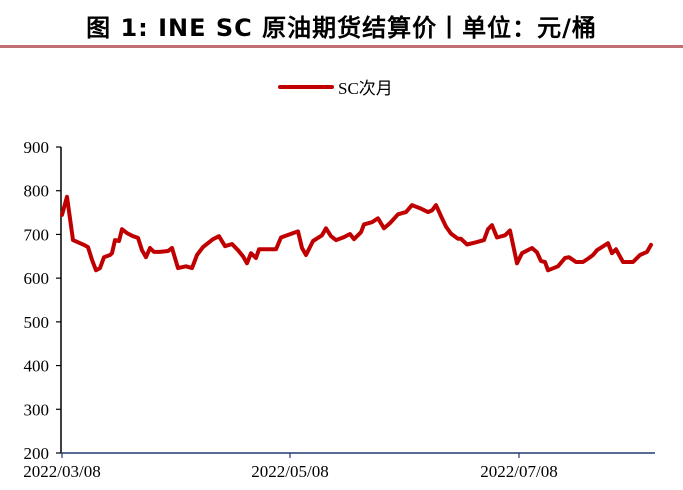  Describe the element at coordinates (37, 453) in the screenshot. I see `y-tick-label: 200` at that location.